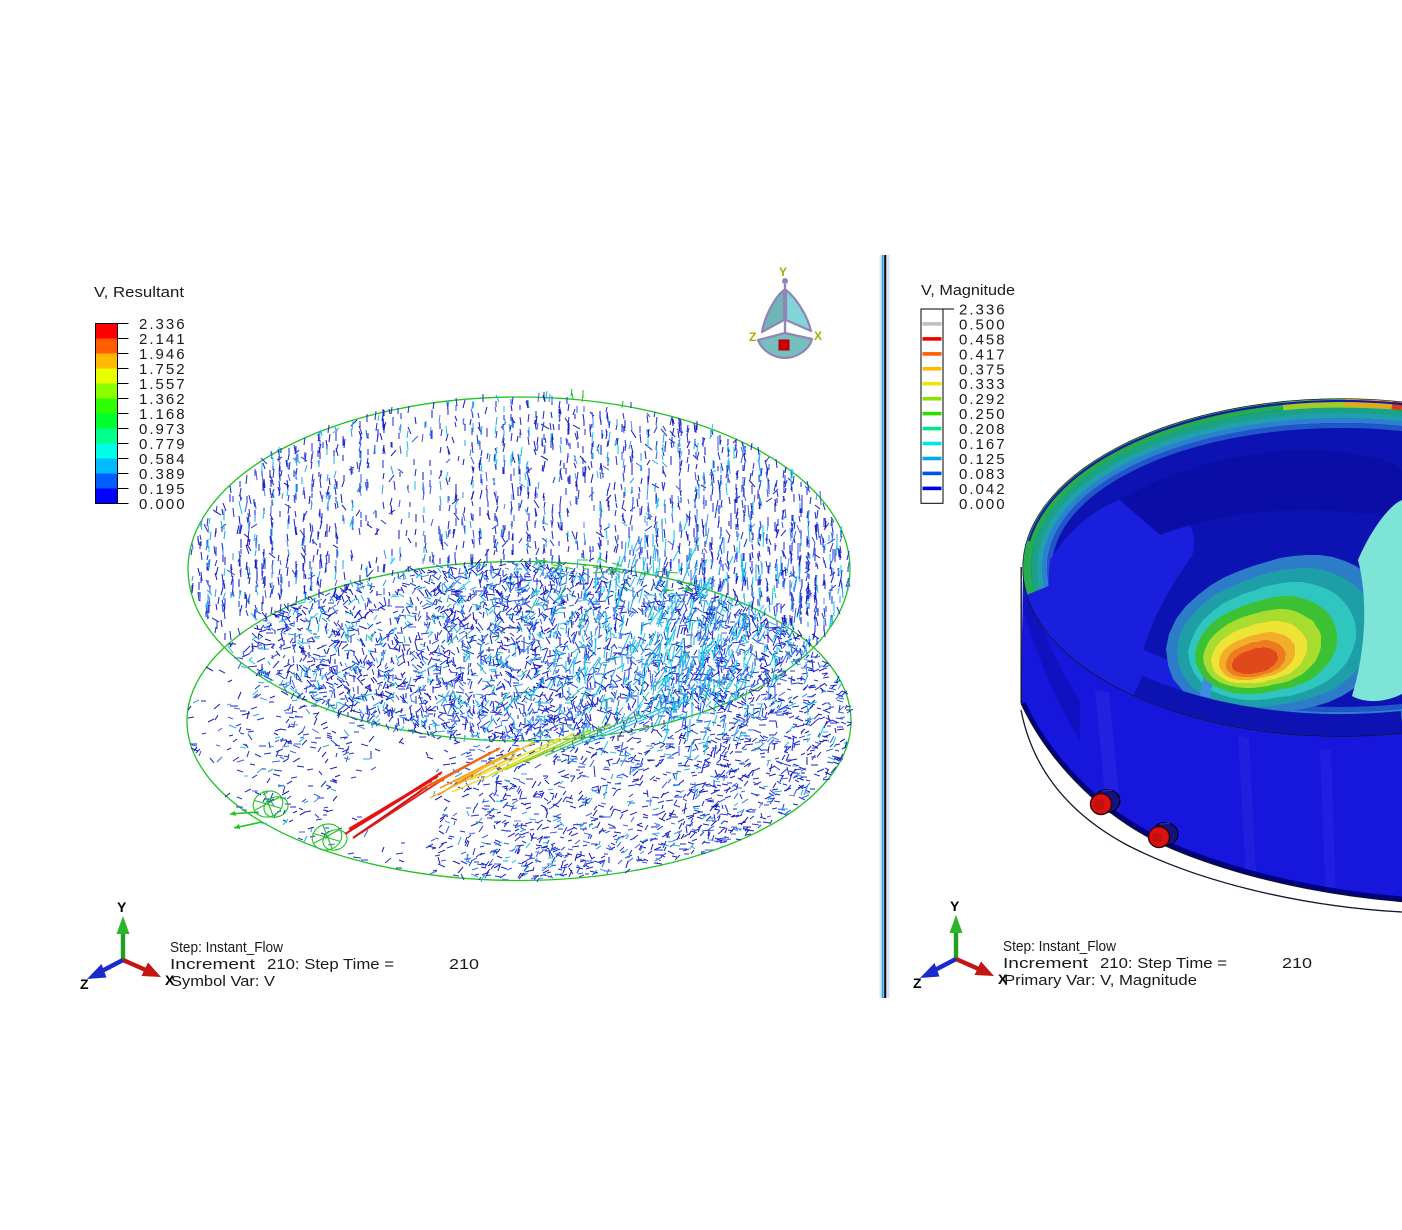 This screenshot has height=1230, width=1402. What do you see at coordinates (983, 429) in the screenshot?
I see `svg-text: 0.208` at bounding box center [983, 429].